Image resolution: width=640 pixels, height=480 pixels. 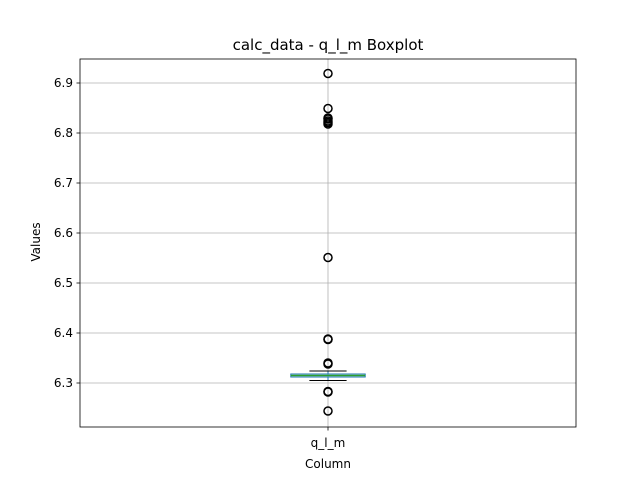 What do you see at coordinates (63, 133) in the screenshot?
I see `y-tick-label: 6.8` at bounding box center [63, 133].